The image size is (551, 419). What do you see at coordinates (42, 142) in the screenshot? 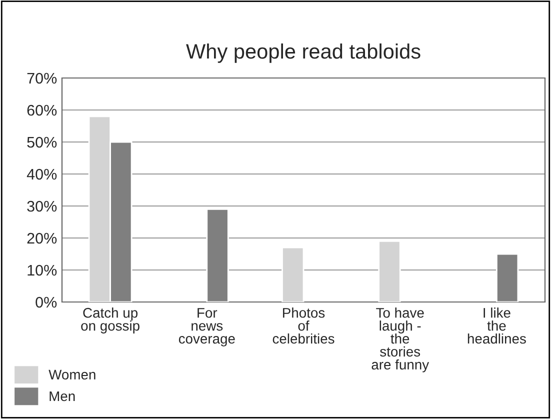
I see `y-tick-label: 50%` at bounding box center [42, 142].